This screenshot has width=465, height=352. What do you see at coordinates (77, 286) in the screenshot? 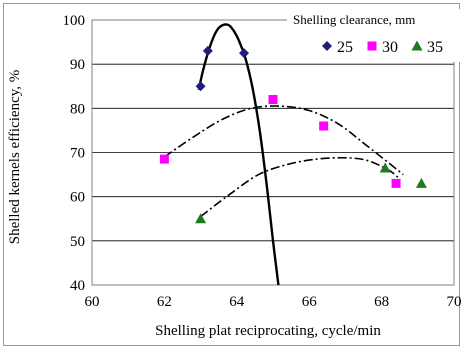
I see `y-tick-label-40: 40` at bounding box center [77, 286].